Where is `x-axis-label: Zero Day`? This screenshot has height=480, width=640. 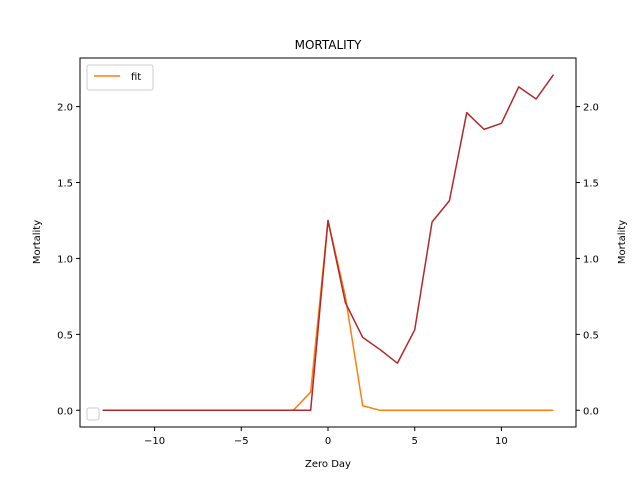
x-axis-label: Zero Day is located at coordinates (328, 464).